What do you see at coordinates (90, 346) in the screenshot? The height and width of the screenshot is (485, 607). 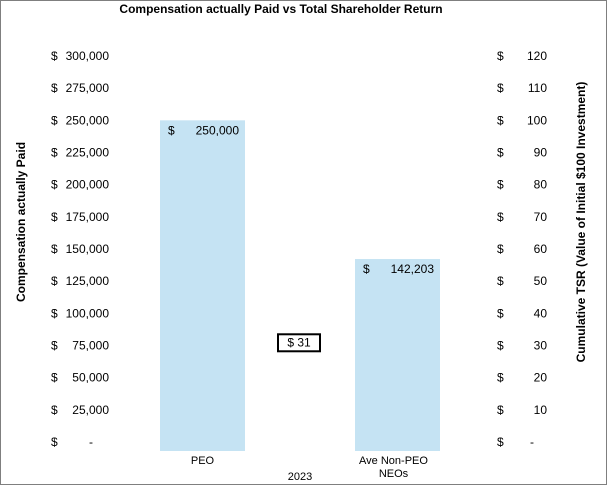 I see `y-tick-label: 75,000` at bounding box center [90, 346].